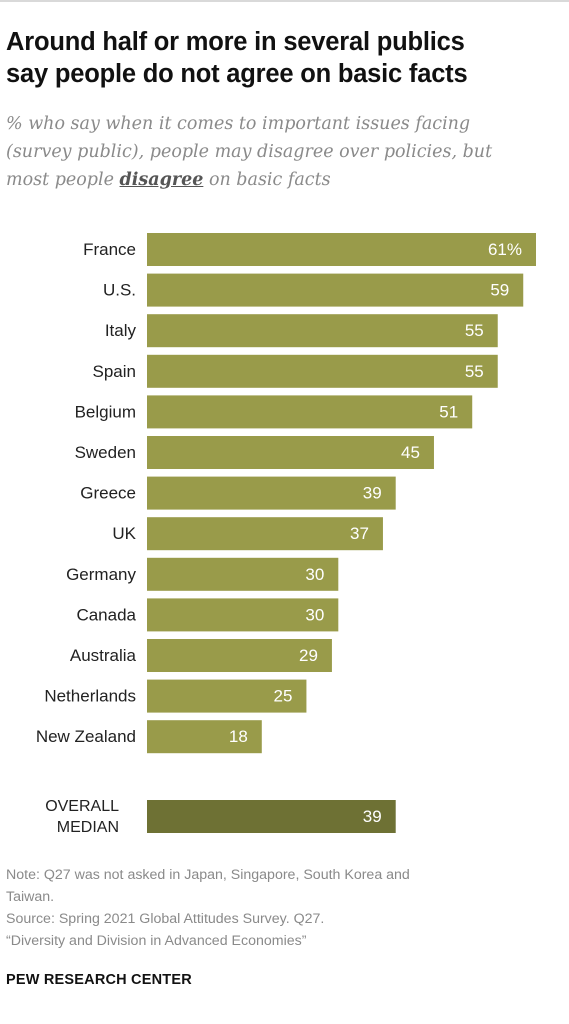 This screenshot has width=569, height=1024. I want to click on median-label-line-2: MEDIAN, so click(88, 827).